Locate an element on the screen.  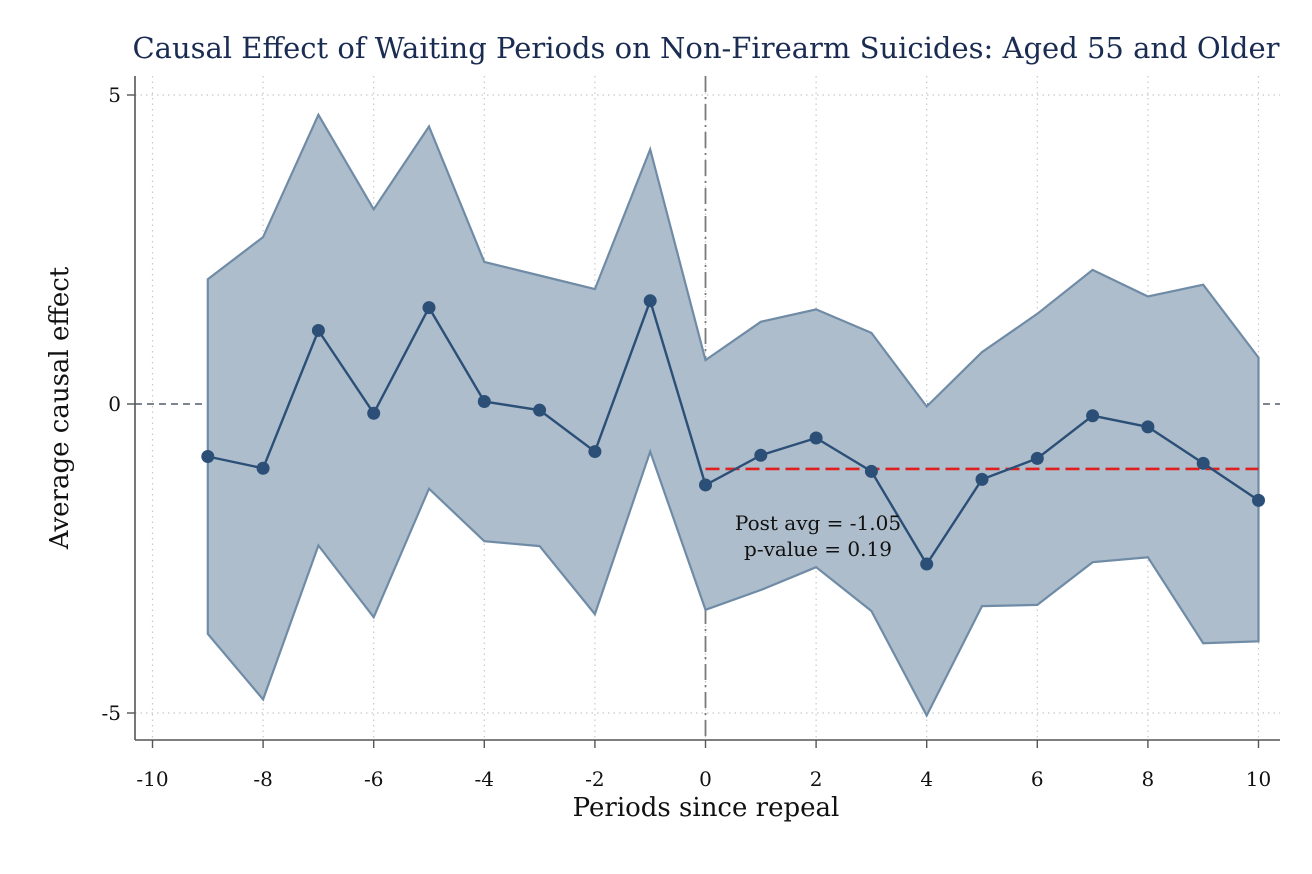
y-axis-label: Average causal effect is located at coordinates (60, 408).